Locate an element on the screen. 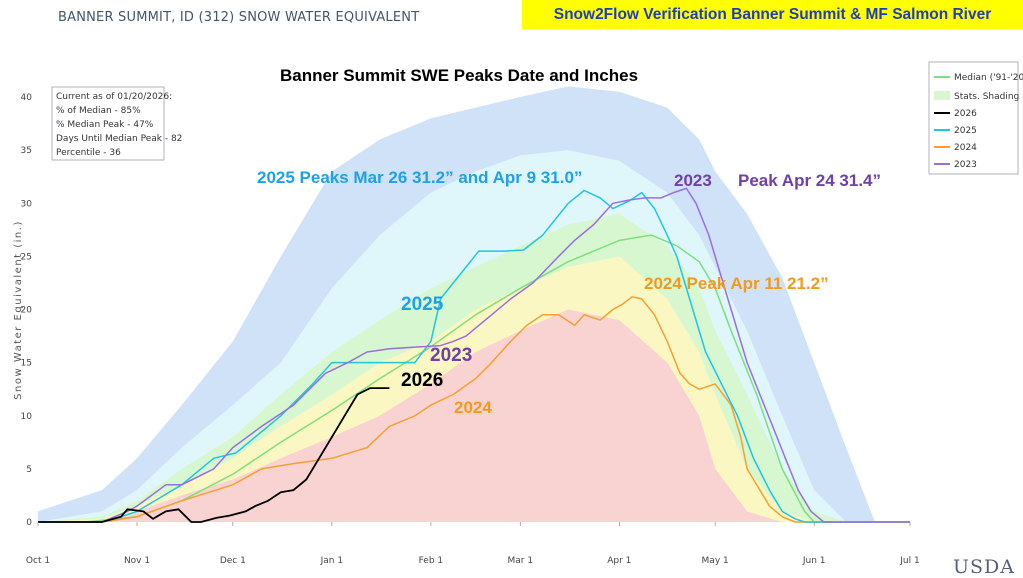  legend-frame is located at coordinates (973, 118).